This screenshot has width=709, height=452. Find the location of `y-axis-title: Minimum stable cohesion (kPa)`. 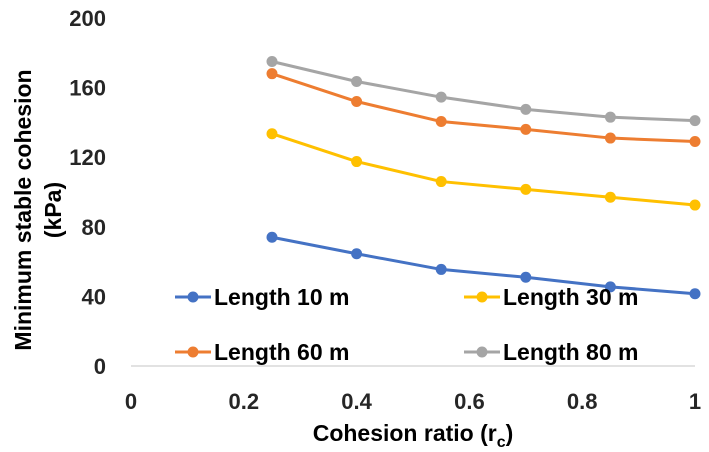

y-axis-title: Minimum stable cohesion (kPa) is located at coordinates (38, 209).